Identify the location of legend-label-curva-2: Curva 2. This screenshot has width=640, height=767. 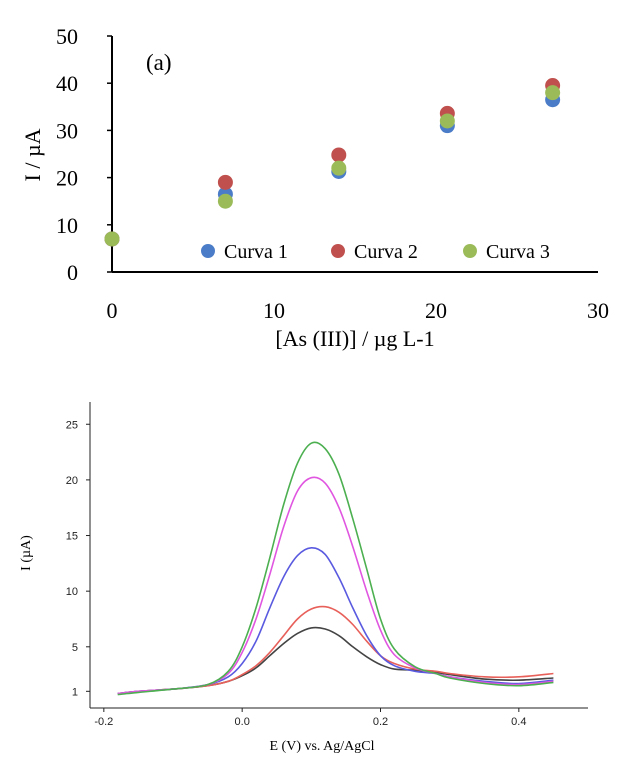
(386, 252).